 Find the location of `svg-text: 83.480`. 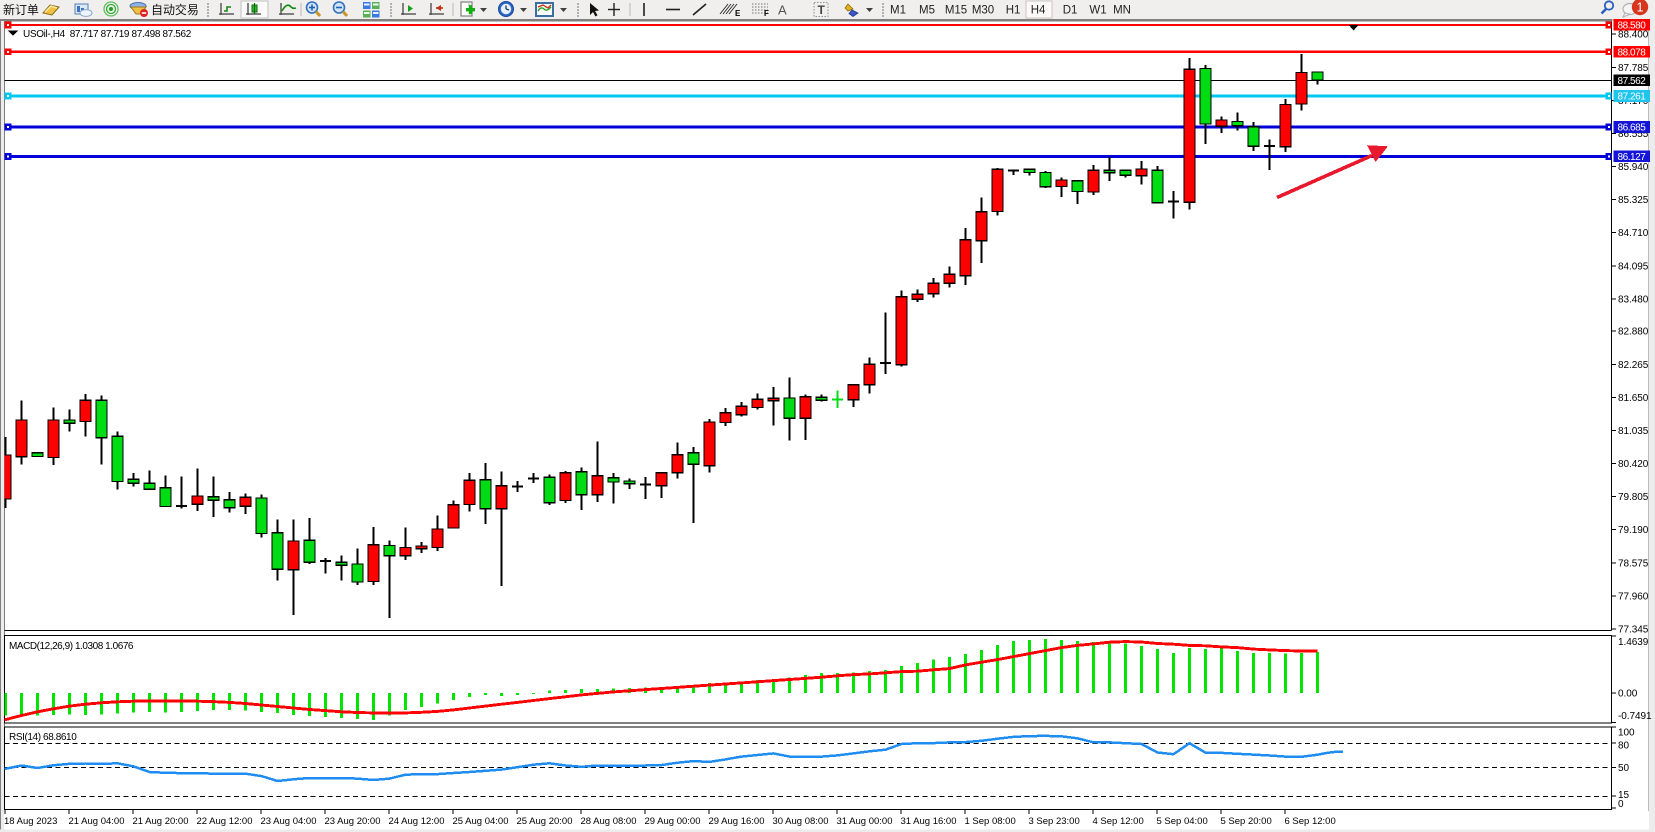

svg-text: 83.480 is located at coordinates (1633, 299).